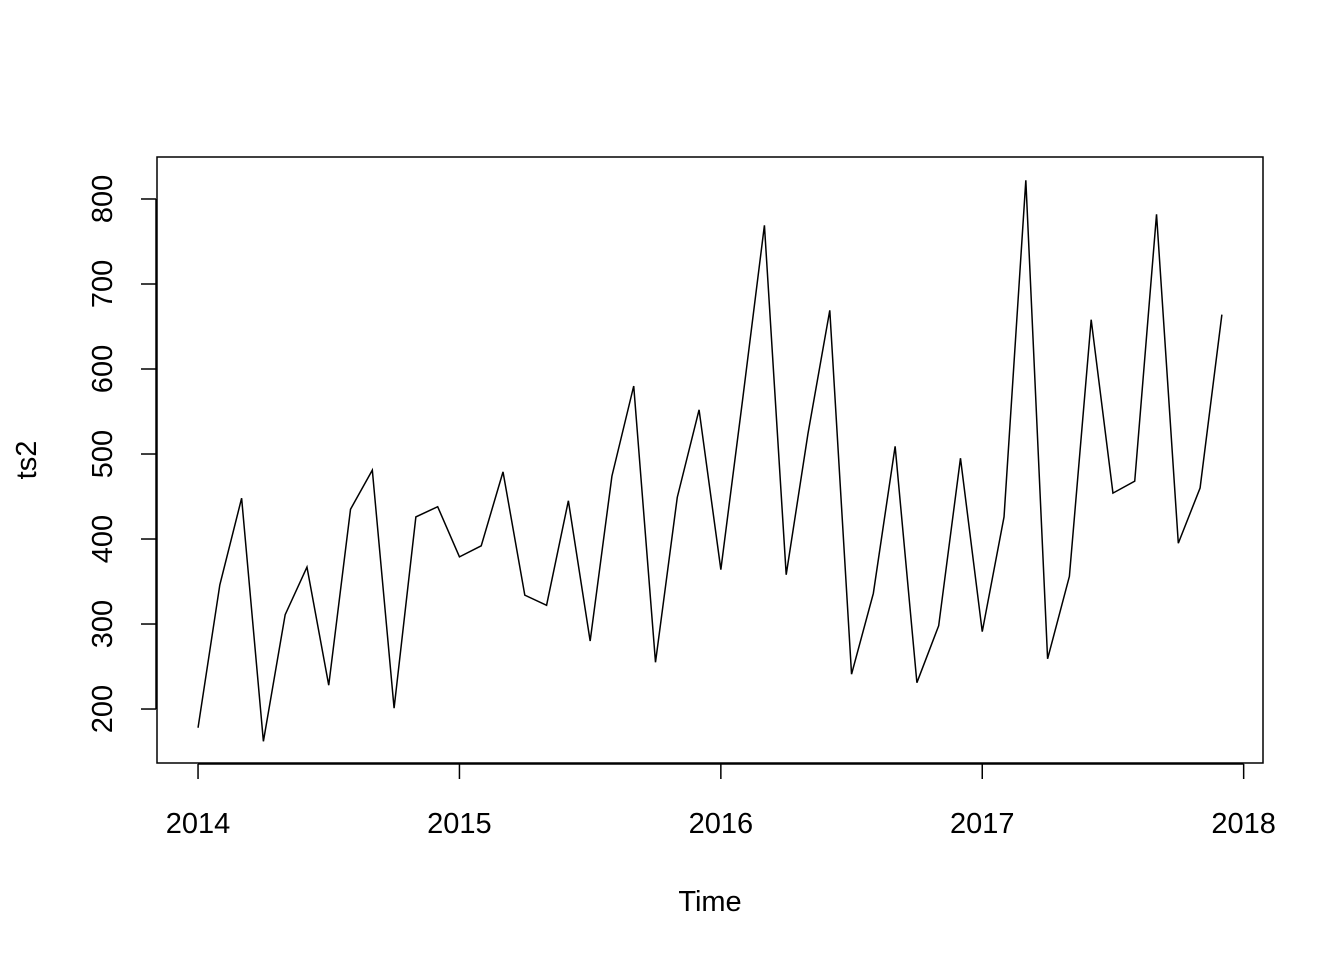 The image size is (1344, 960). I want to click on y-tick-label: 200, so click(103, 709).